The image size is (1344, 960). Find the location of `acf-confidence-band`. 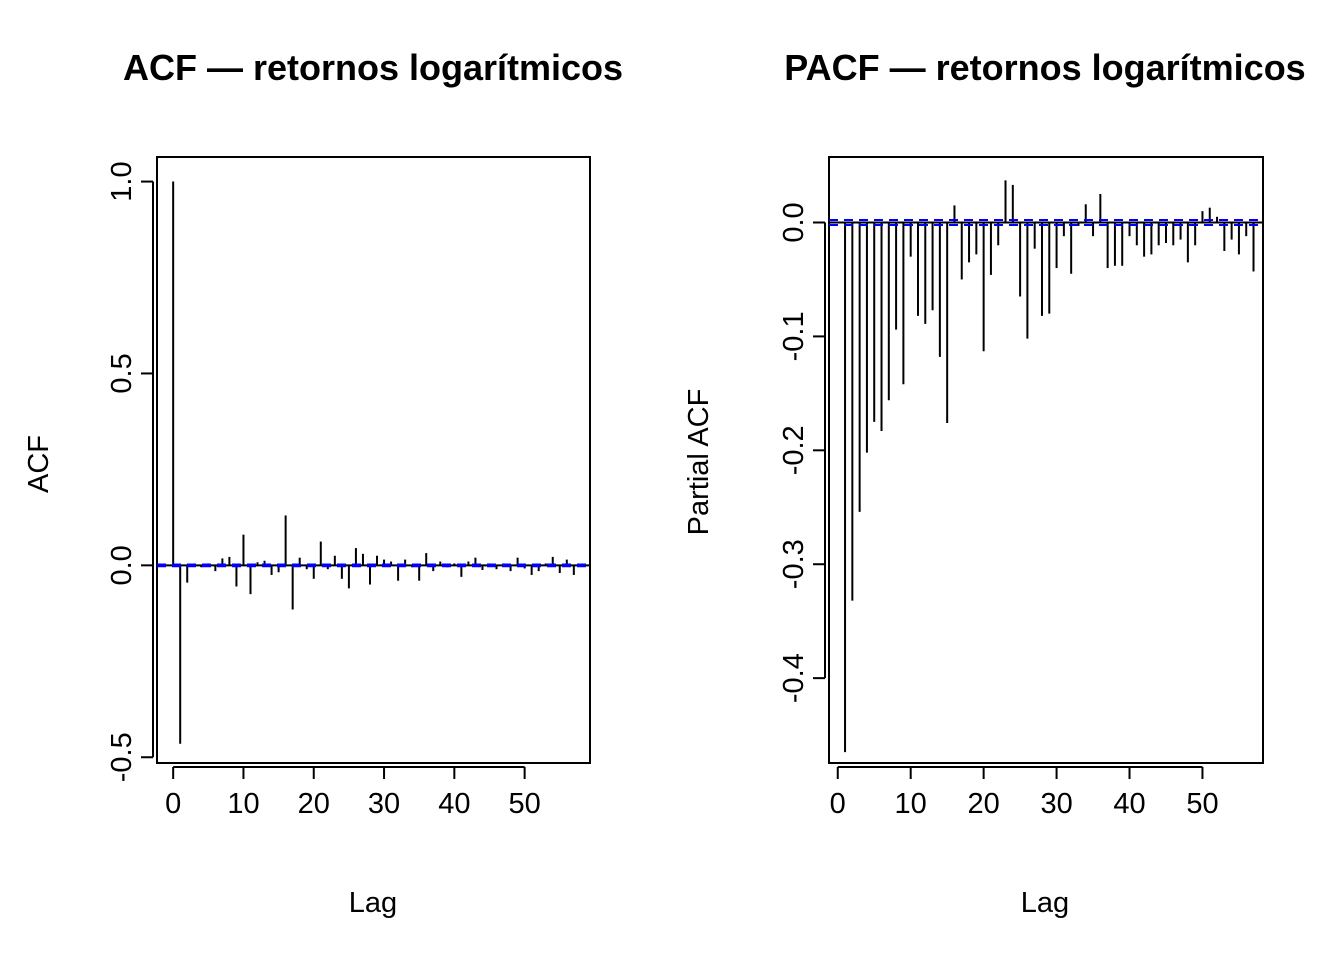

acf-confidence-band is located at coordinates (373, 565).